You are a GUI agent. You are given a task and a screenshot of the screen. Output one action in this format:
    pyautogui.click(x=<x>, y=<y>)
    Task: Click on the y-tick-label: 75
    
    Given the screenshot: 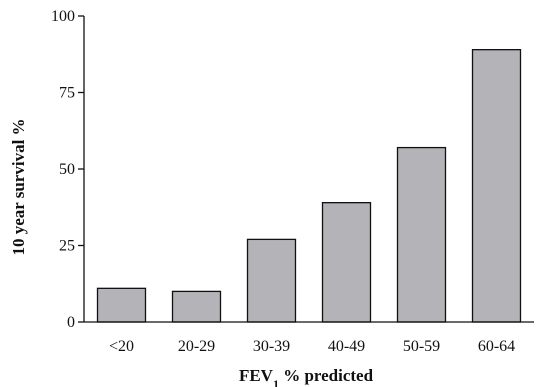 What is the action you would take?
    pyautogui.click(x=67, y=93)
    